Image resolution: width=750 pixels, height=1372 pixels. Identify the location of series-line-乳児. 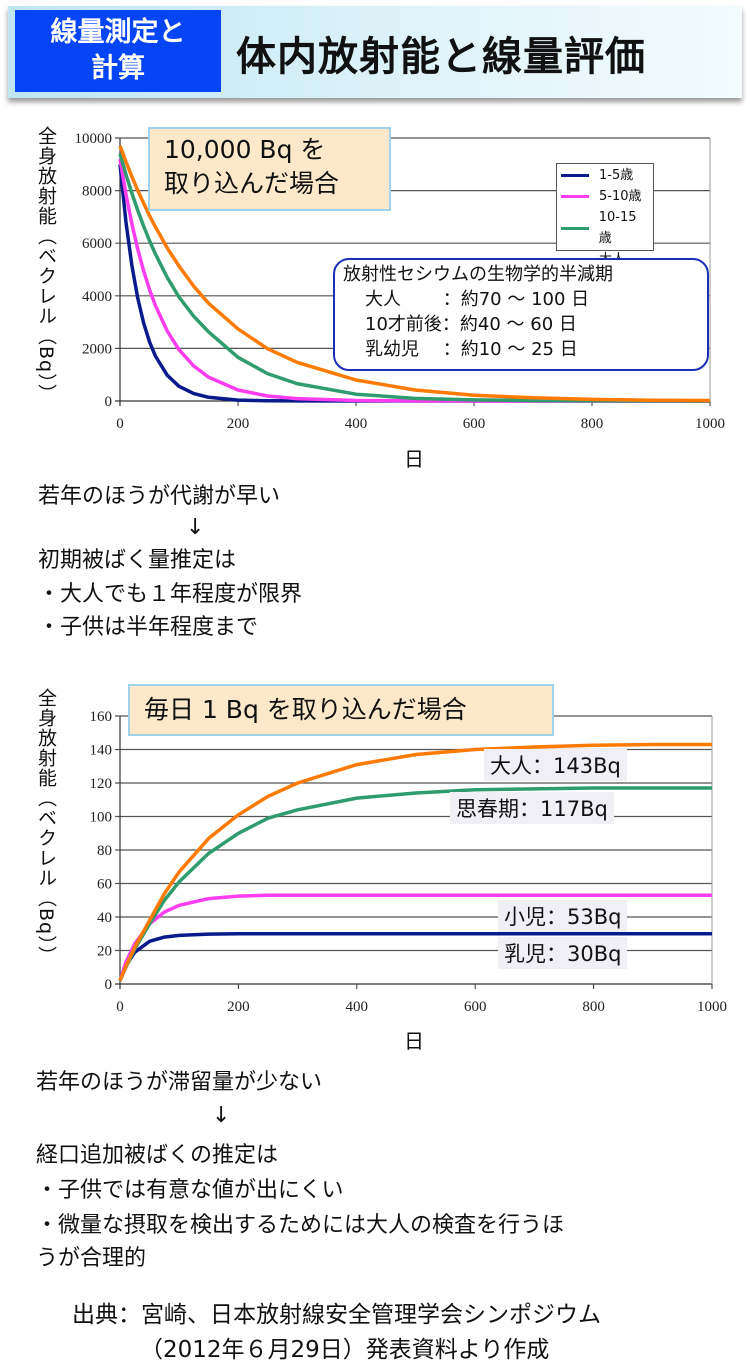
(415, 957).